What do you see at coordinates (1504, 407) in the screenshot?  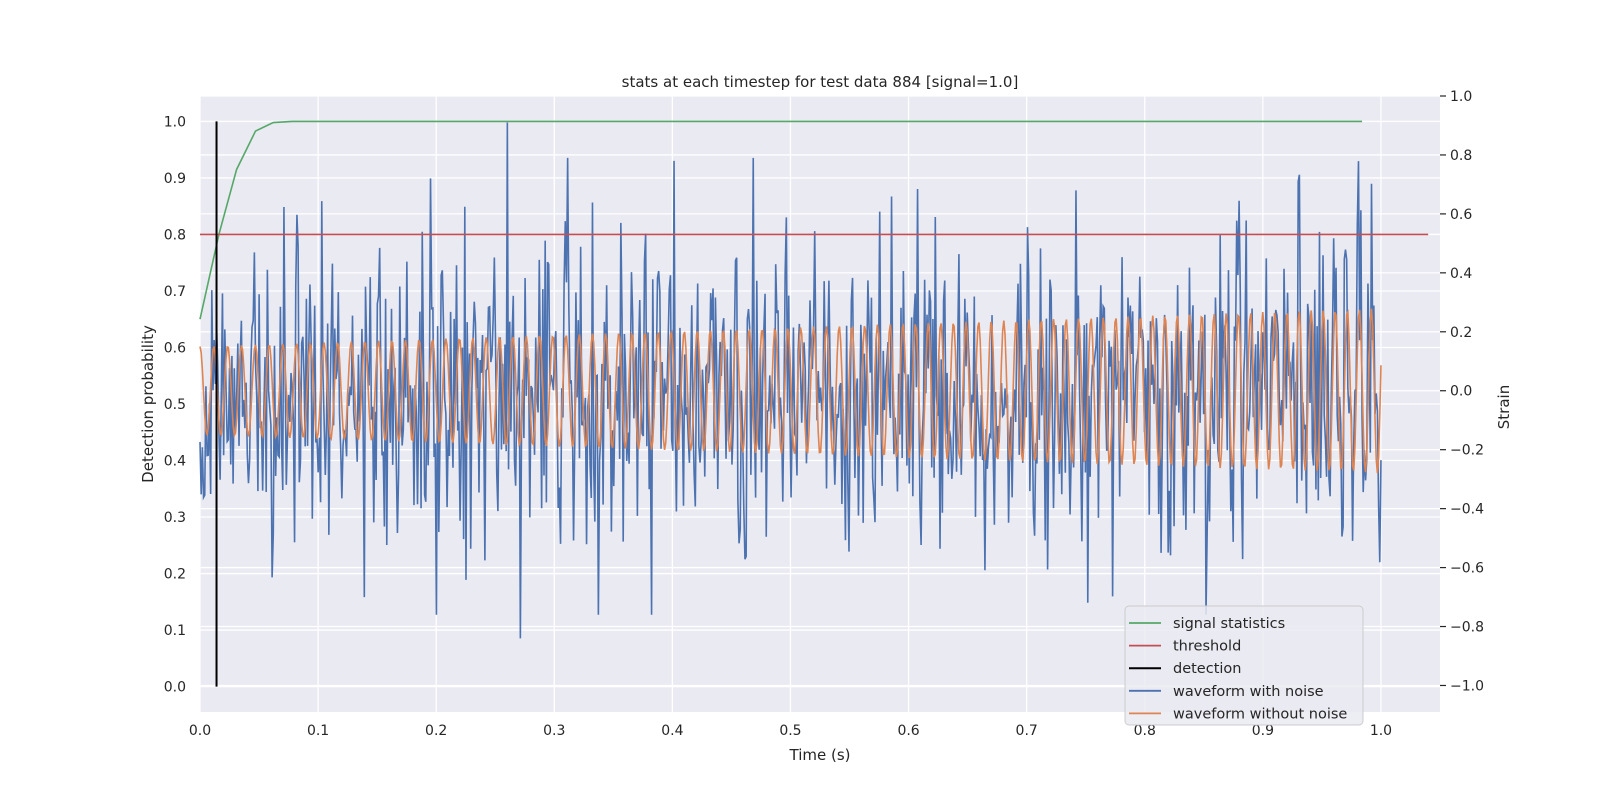 I see `y-right-axis-label: Strain` at bounding box center [1504, 407].